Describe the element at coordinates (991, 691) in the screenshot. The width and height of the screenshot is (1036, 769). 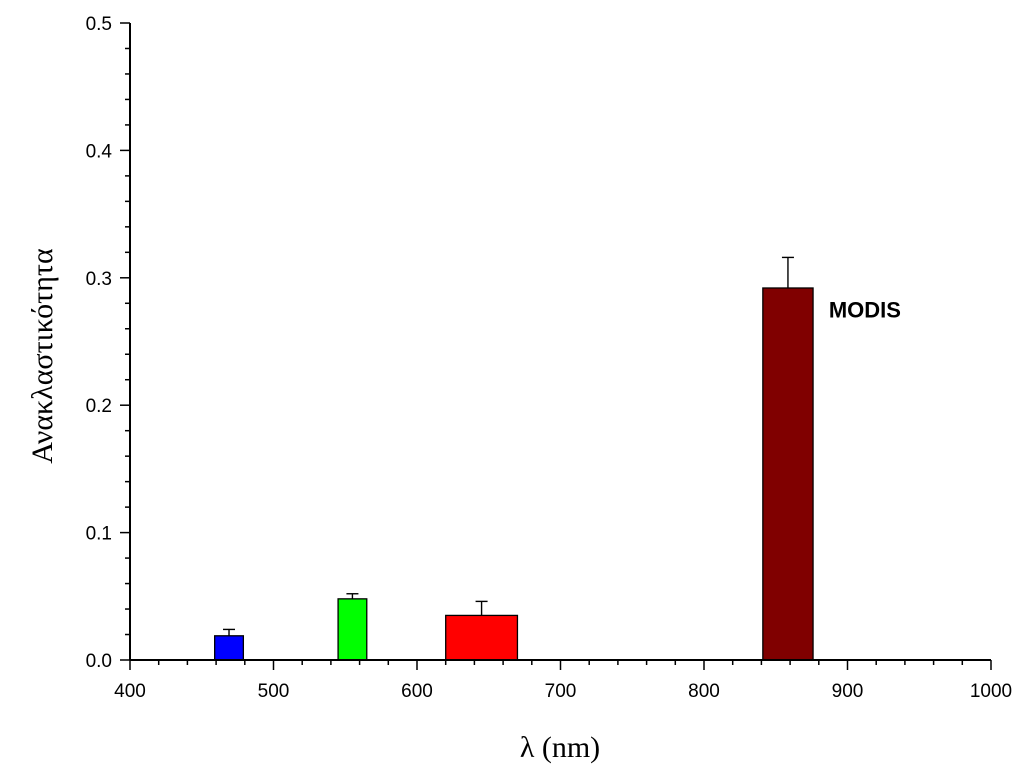
I see `x-tick-label: 1000` at that location.